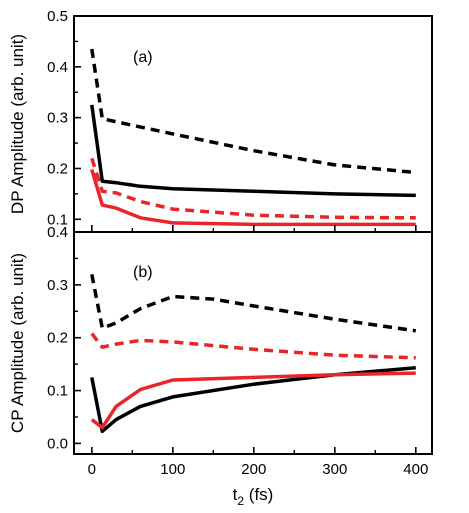  I want to click on panel-a-series-2-black-solid-line, so click(253, 151).